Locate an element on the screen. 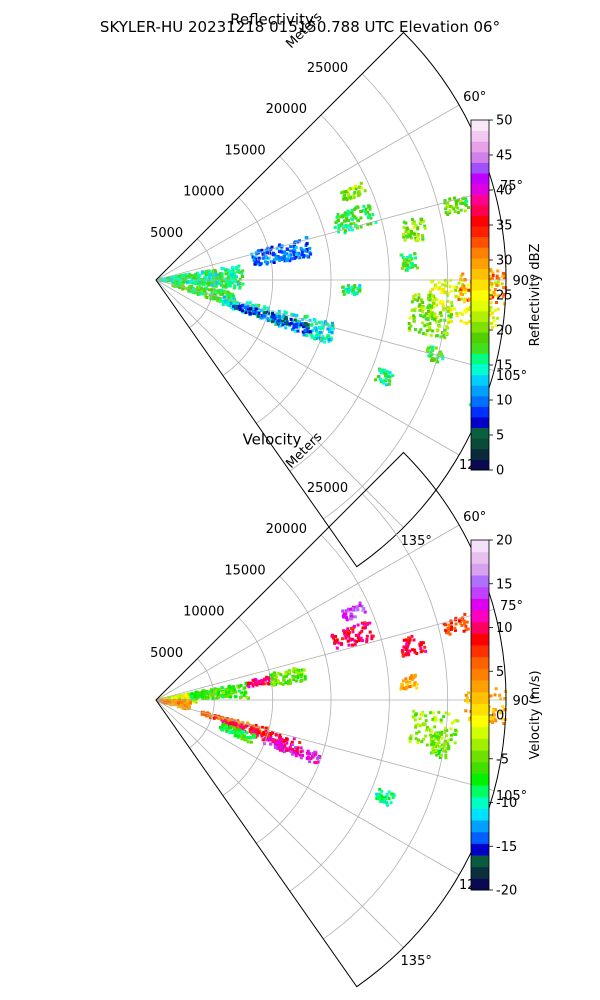 Image resolution: width=600 pixels, height=1000 pixels. colorbar-tick-label: 0 is located at coordinates (500, 716).